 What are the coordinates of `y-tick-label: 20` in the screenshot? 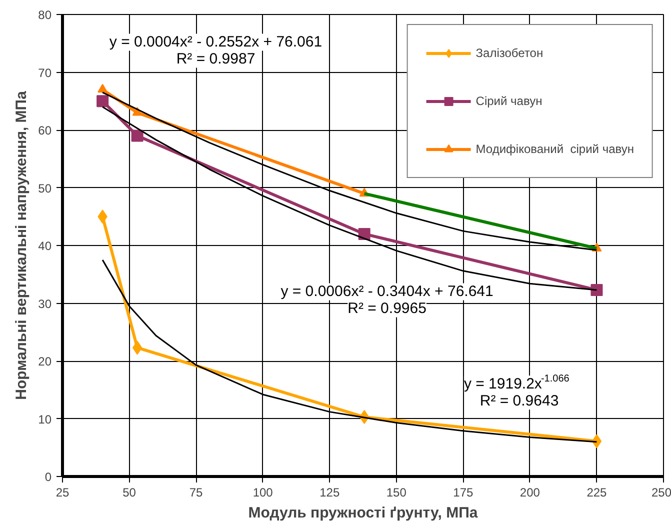 It's located at (45, 361).